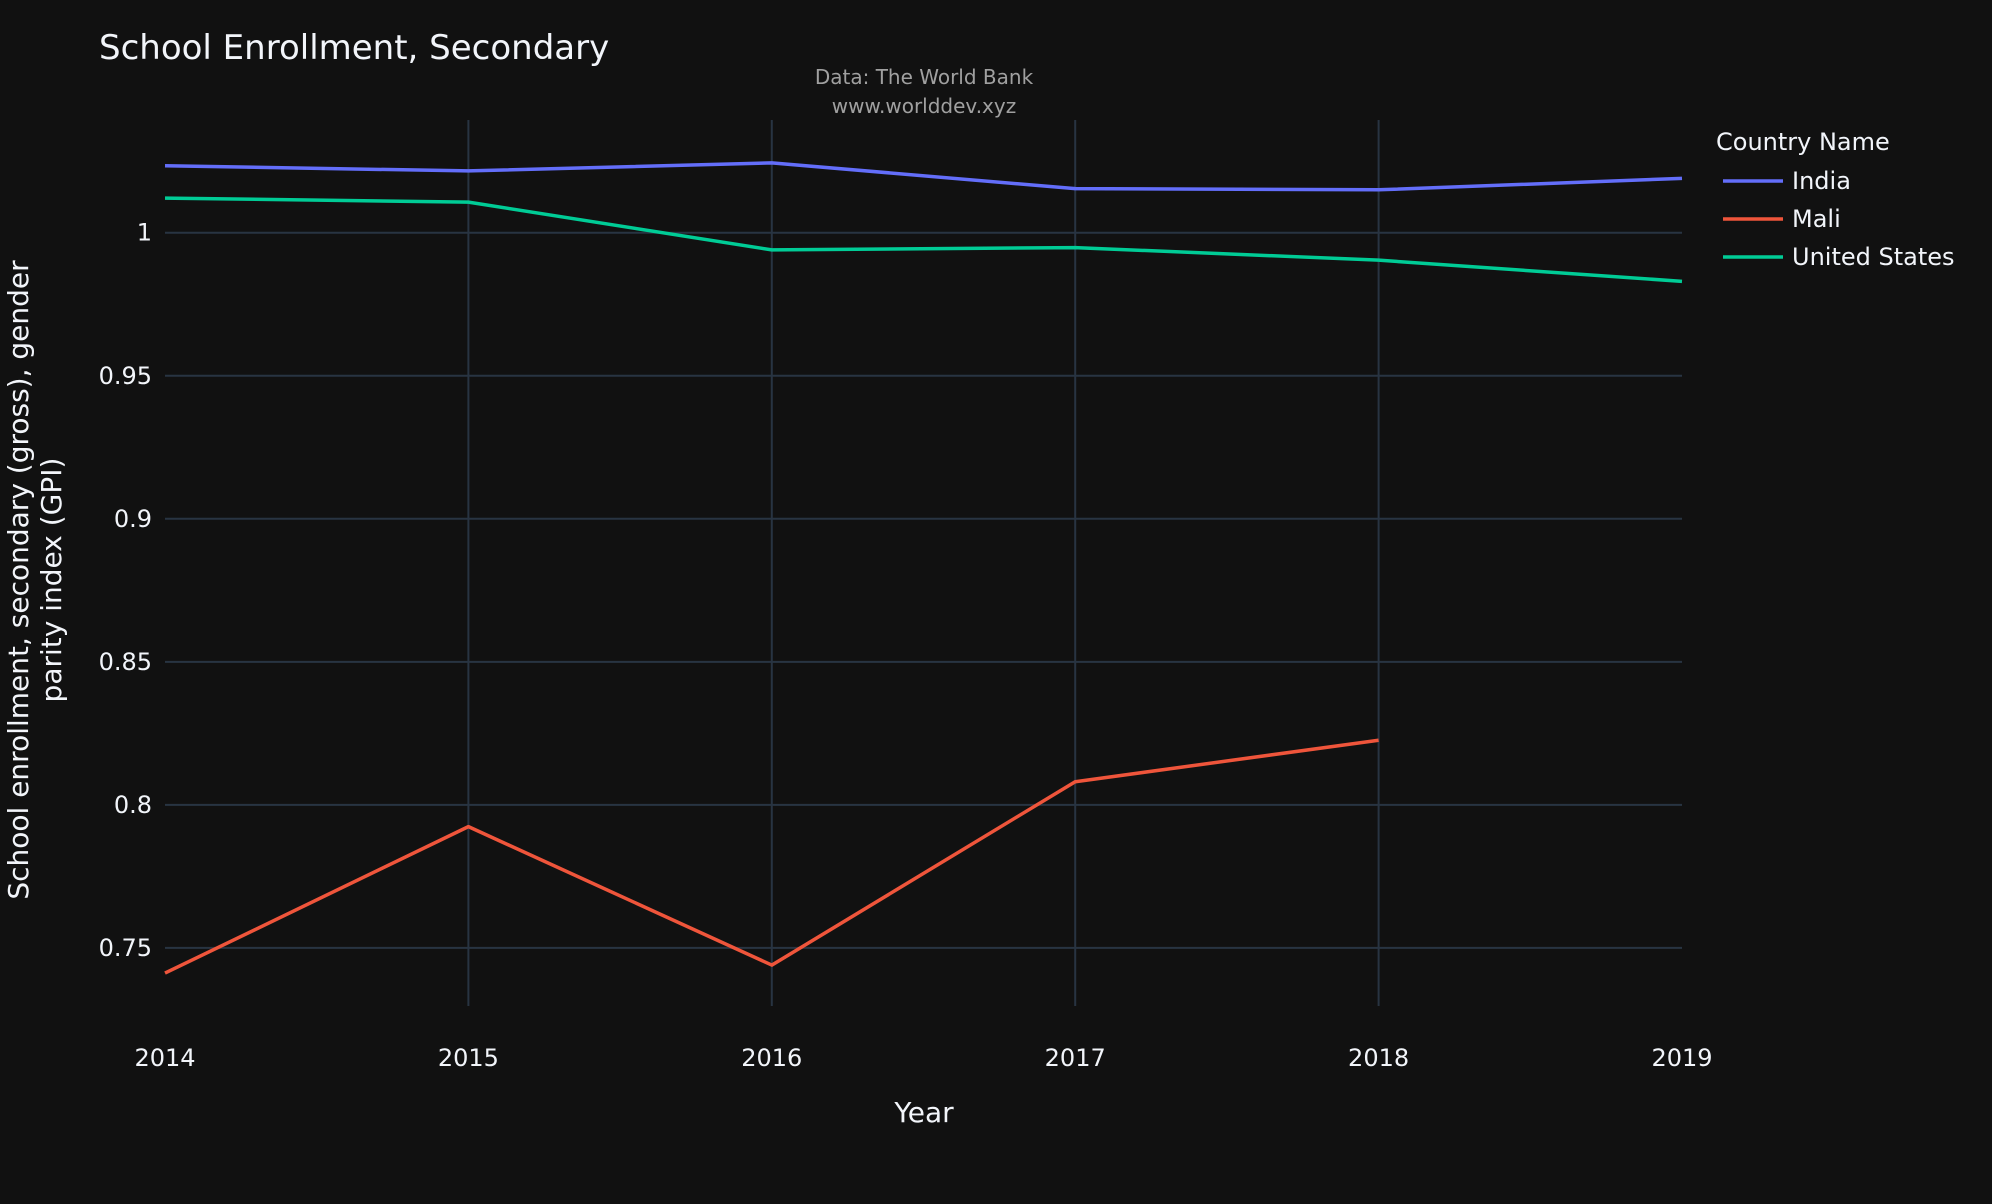 The width and height of the screenshot is (1992, 1204). I want to click on x-tick-label: 2017, so click(1075, 1058).